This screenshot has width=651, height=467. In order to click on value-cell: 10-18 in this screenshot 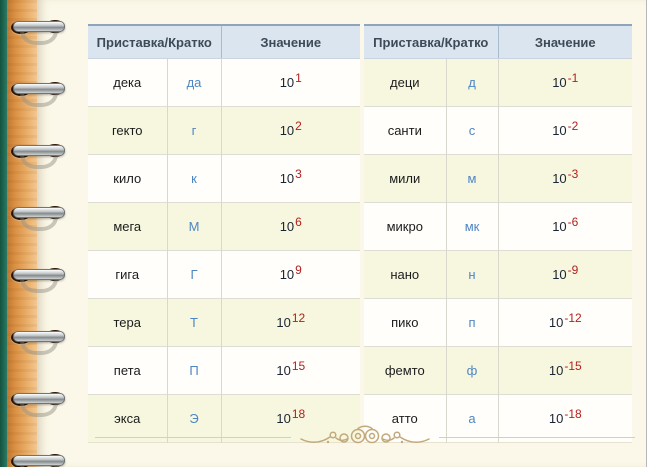, I will do `click(565, 418)`.